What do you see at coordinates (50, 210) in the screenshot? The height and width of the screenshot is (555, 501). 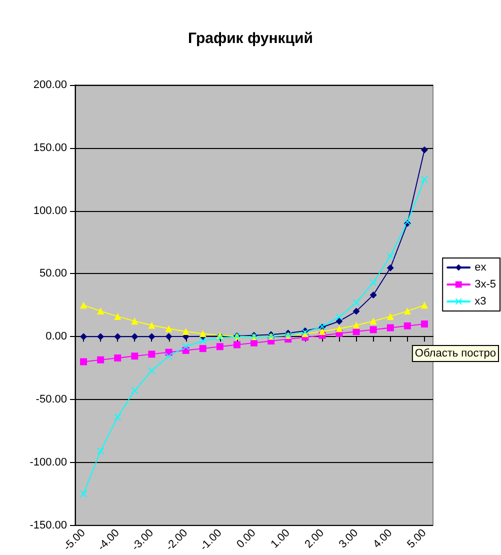 I see `y-tick-label: 100.00` at bounding box center [50, 210].